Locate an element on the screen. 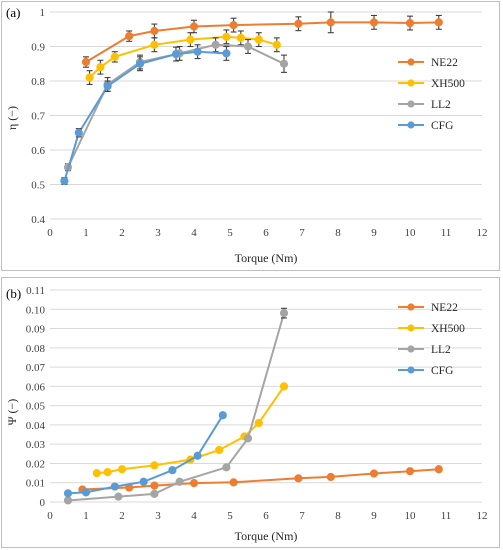 The image size is (503, 550). x-tick-label: 0 is located at coordinates (50, 233).